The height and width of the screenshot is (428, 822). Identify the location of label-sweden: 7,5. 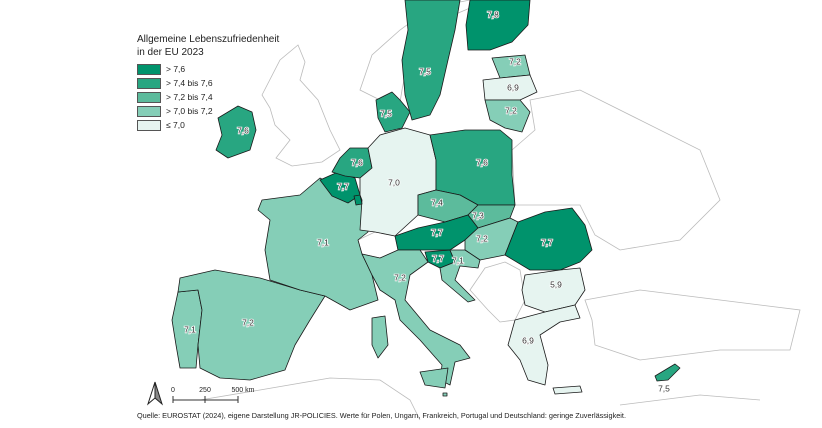
(425, 71).